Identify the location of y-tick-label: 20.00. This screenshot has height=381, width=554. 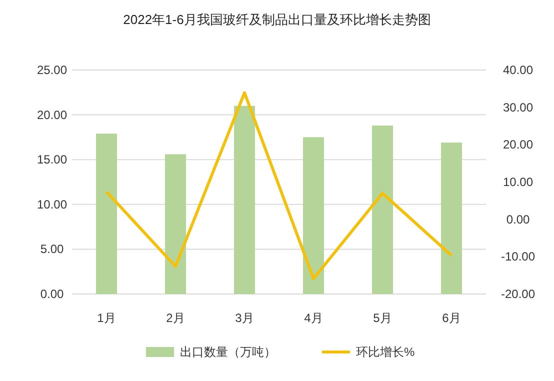
(52, 115).